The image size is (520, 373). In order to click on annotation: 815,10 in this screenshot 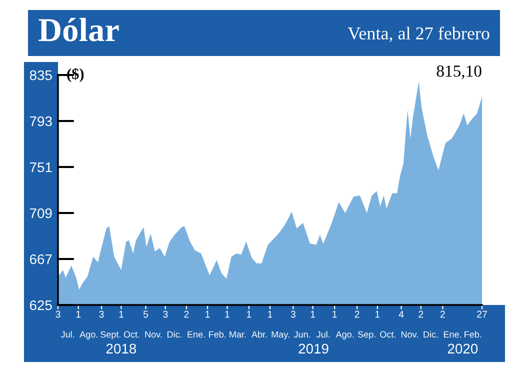, I will do `click(459, 72)`.